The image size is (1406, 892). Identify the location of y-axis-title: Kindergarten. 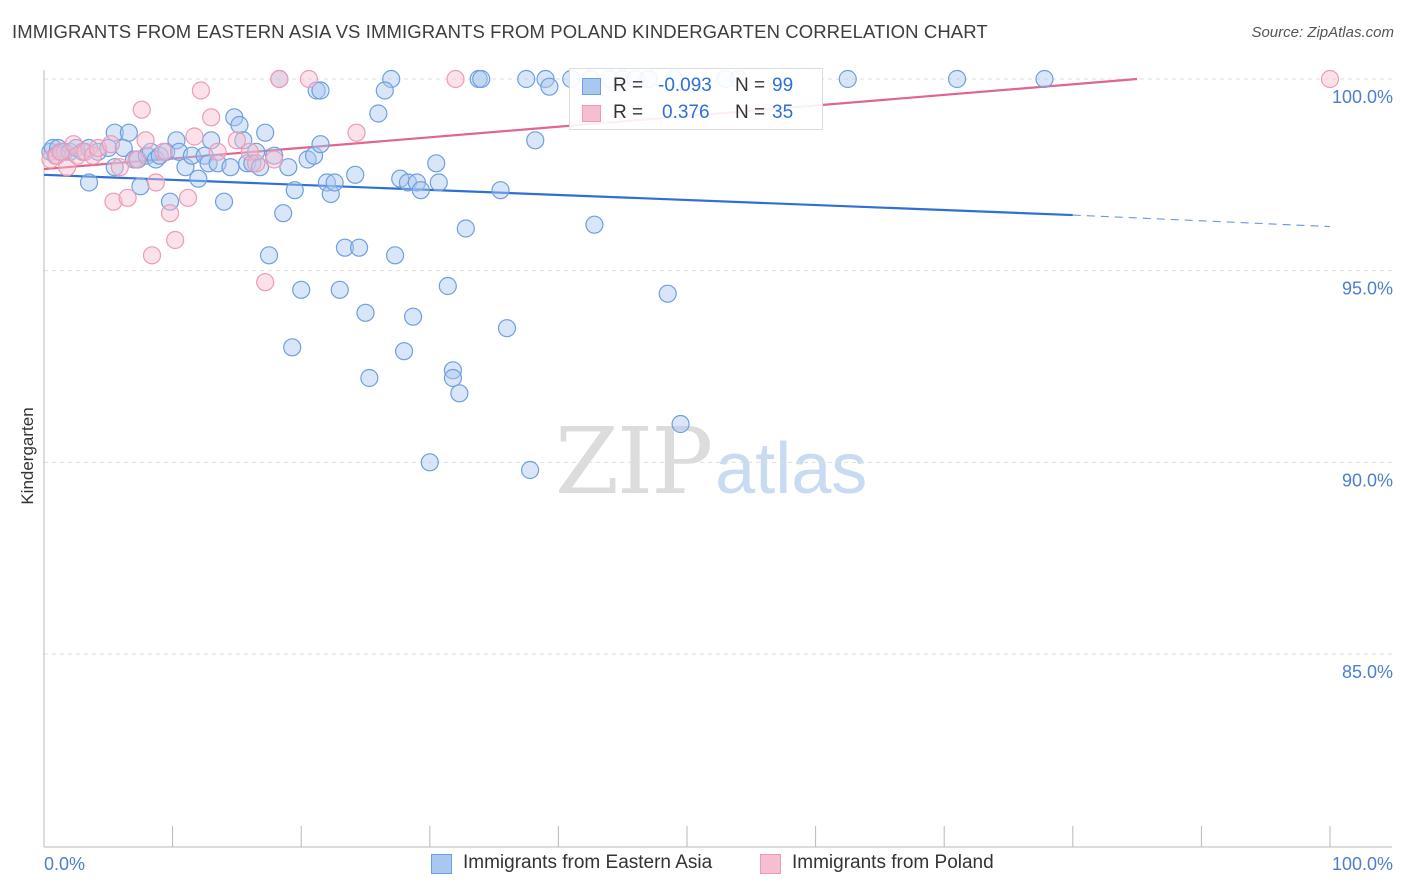
(27, 455).